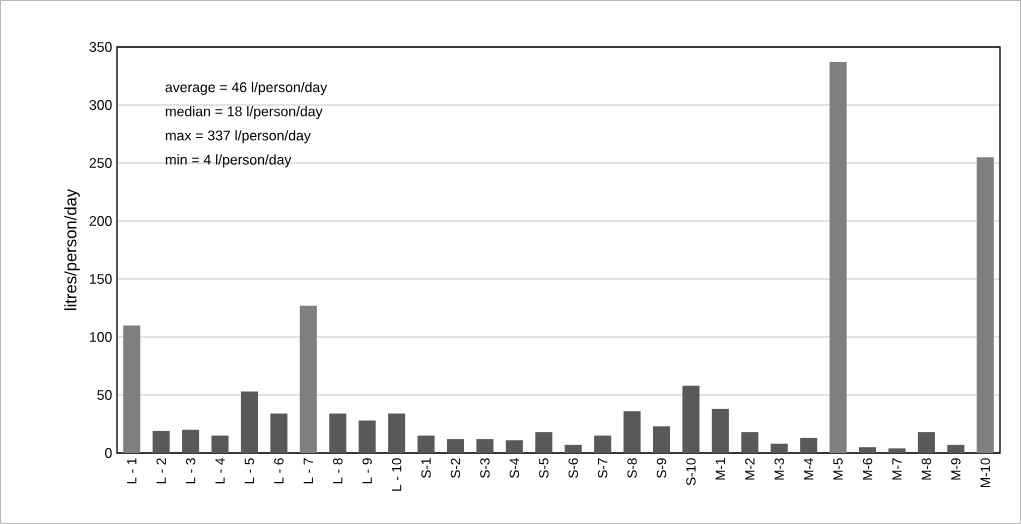  I want to click on annotation: min = 4 l/person/day, so click(228, 161).